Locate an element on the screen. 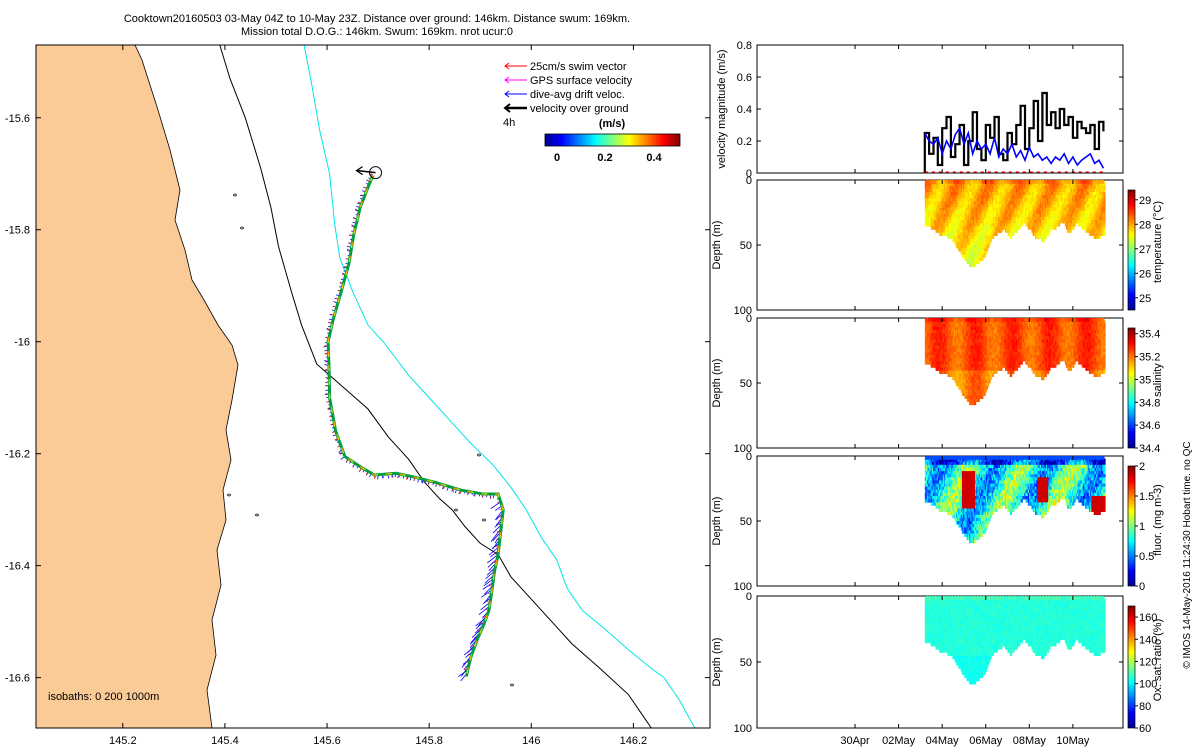 The width and height of the screenshot is (1200, 755). colorbar-tick-label: 27 is located at coordinates (1145, 250).